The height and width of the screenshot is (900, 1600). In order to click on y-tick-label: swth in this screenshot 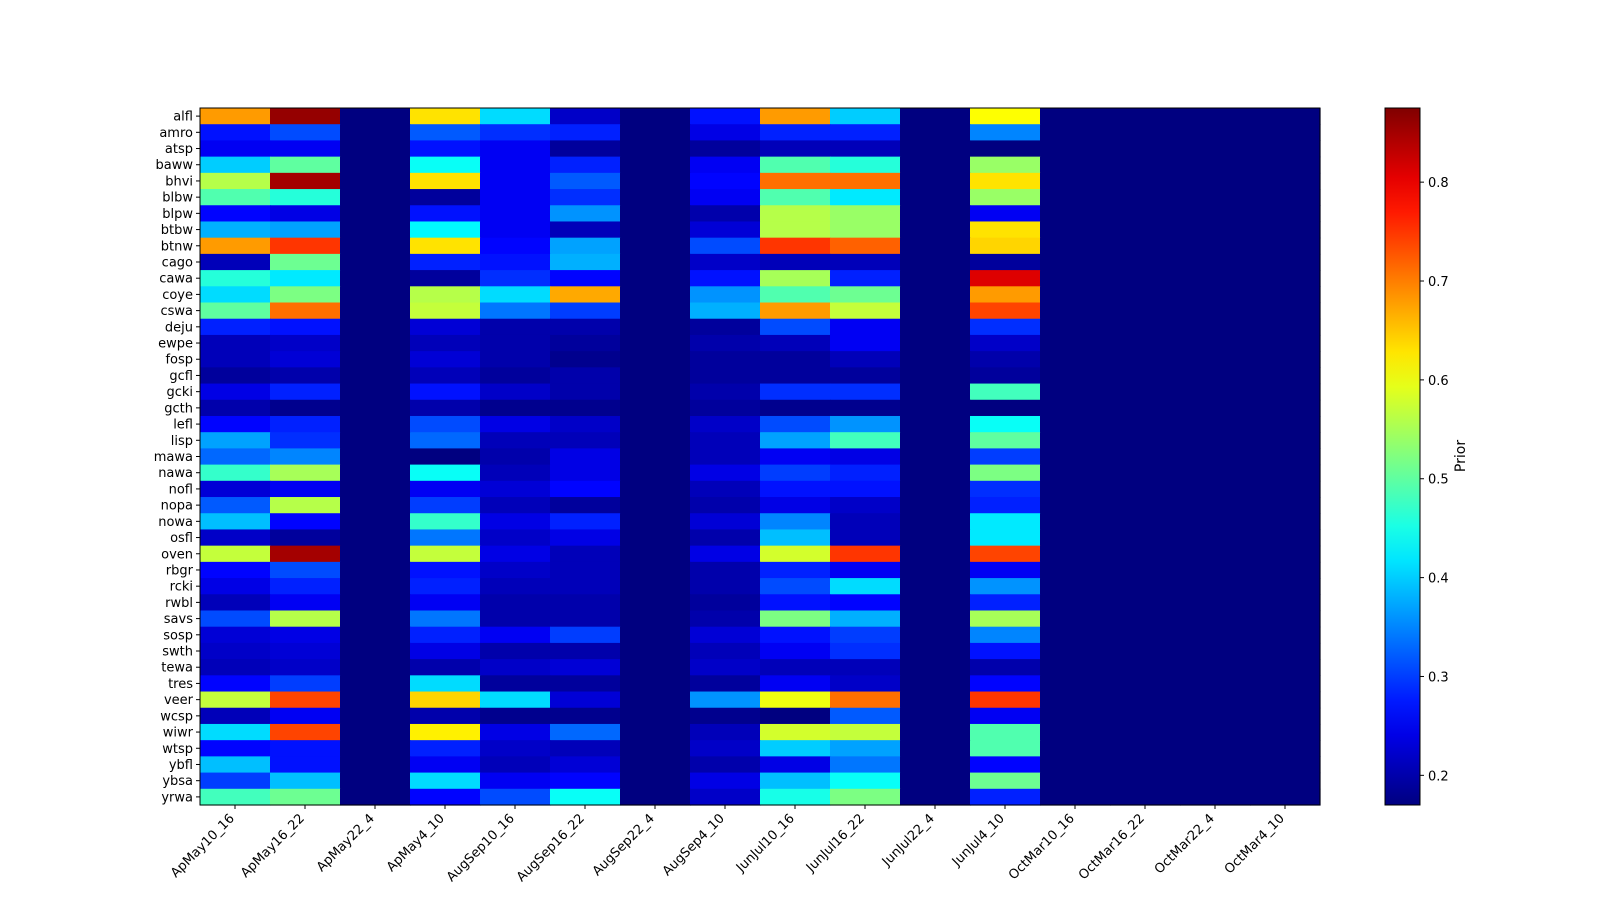, I will do `click(177, 652)`.